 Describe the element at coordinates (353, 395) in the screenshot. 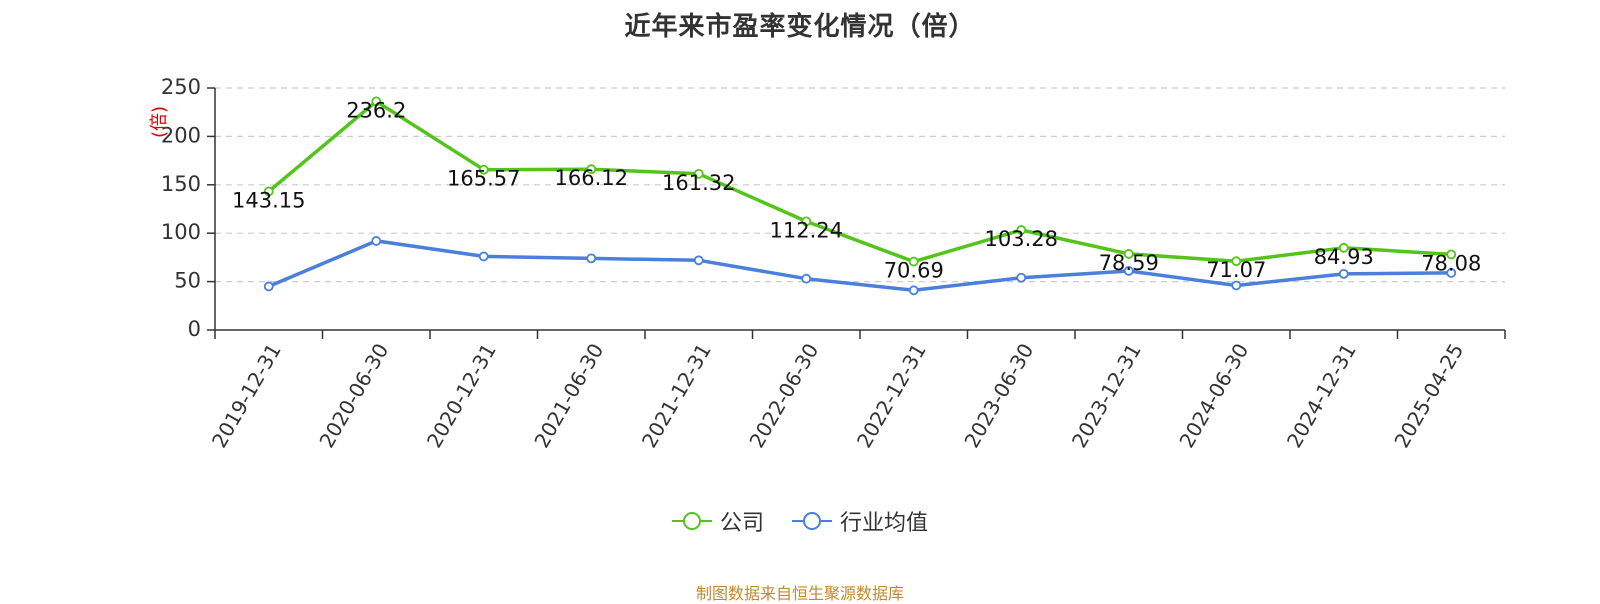

I see `x-tick-label: 2020-06-30` at that location.